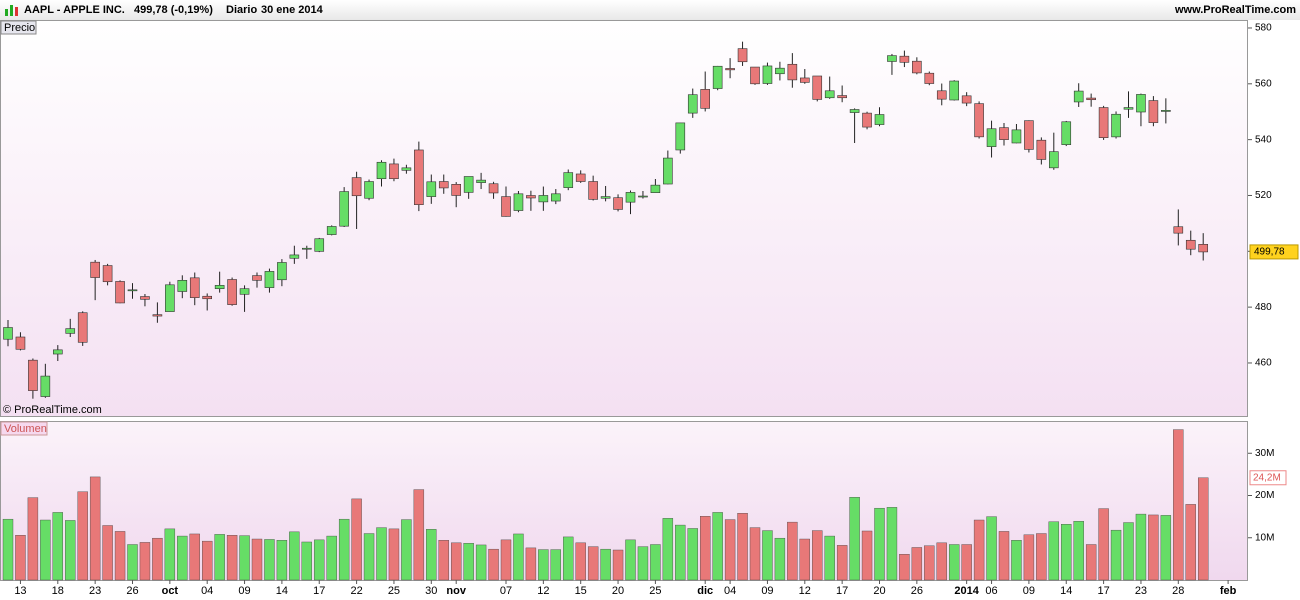  I want to click on x-tick-label: 2014, so click(966, 591).